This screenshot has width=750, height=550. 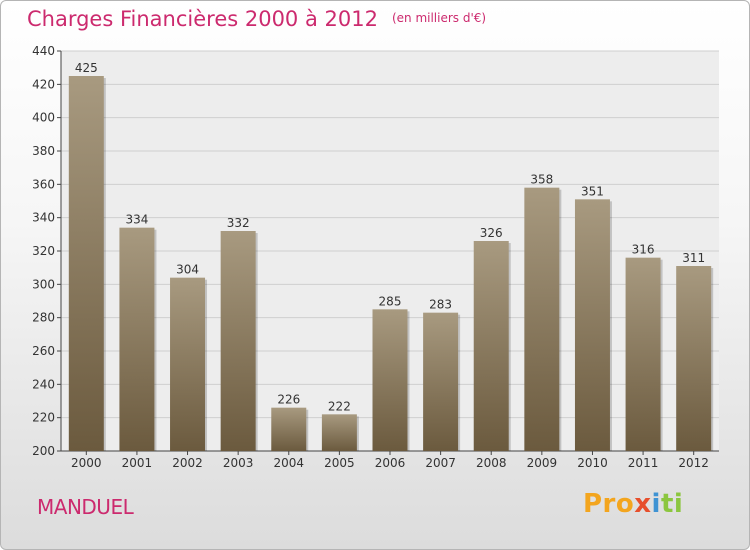 I want to click on bar-2010, so click(x=592, y=325).